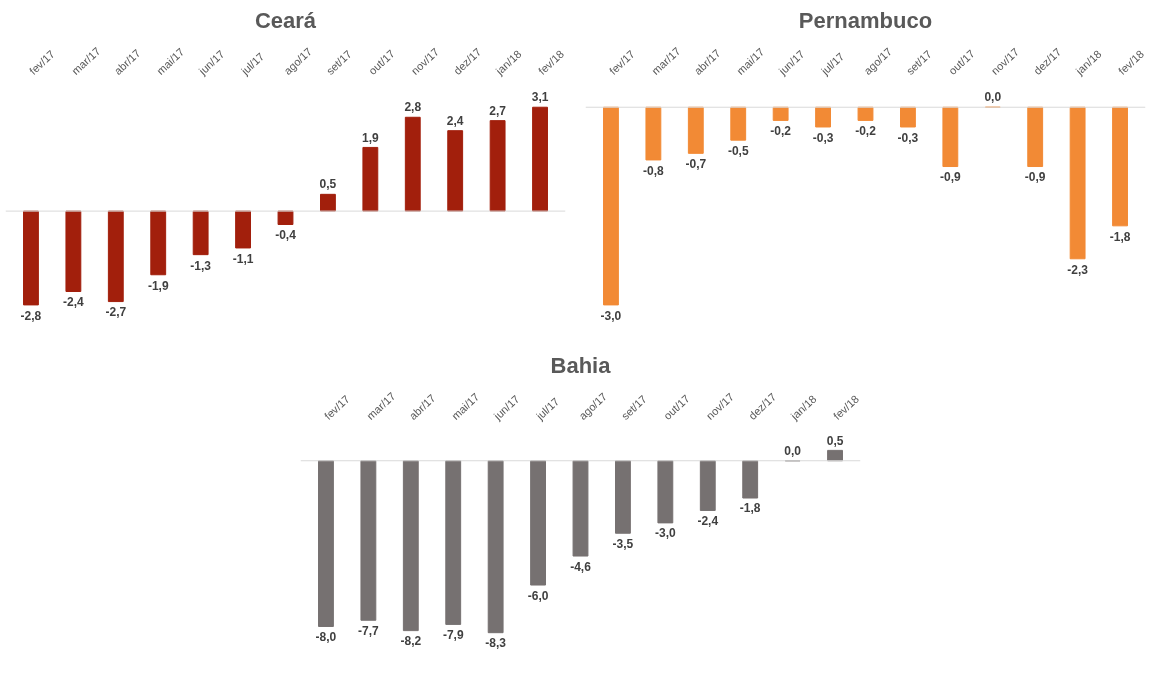 Image resolution: width=1162 pixels, height=686 pixels. What do you see at coordinates (1078, 269) in the screenshot?
I see `data-label: -2,3` at bounding box center [1078, 269].